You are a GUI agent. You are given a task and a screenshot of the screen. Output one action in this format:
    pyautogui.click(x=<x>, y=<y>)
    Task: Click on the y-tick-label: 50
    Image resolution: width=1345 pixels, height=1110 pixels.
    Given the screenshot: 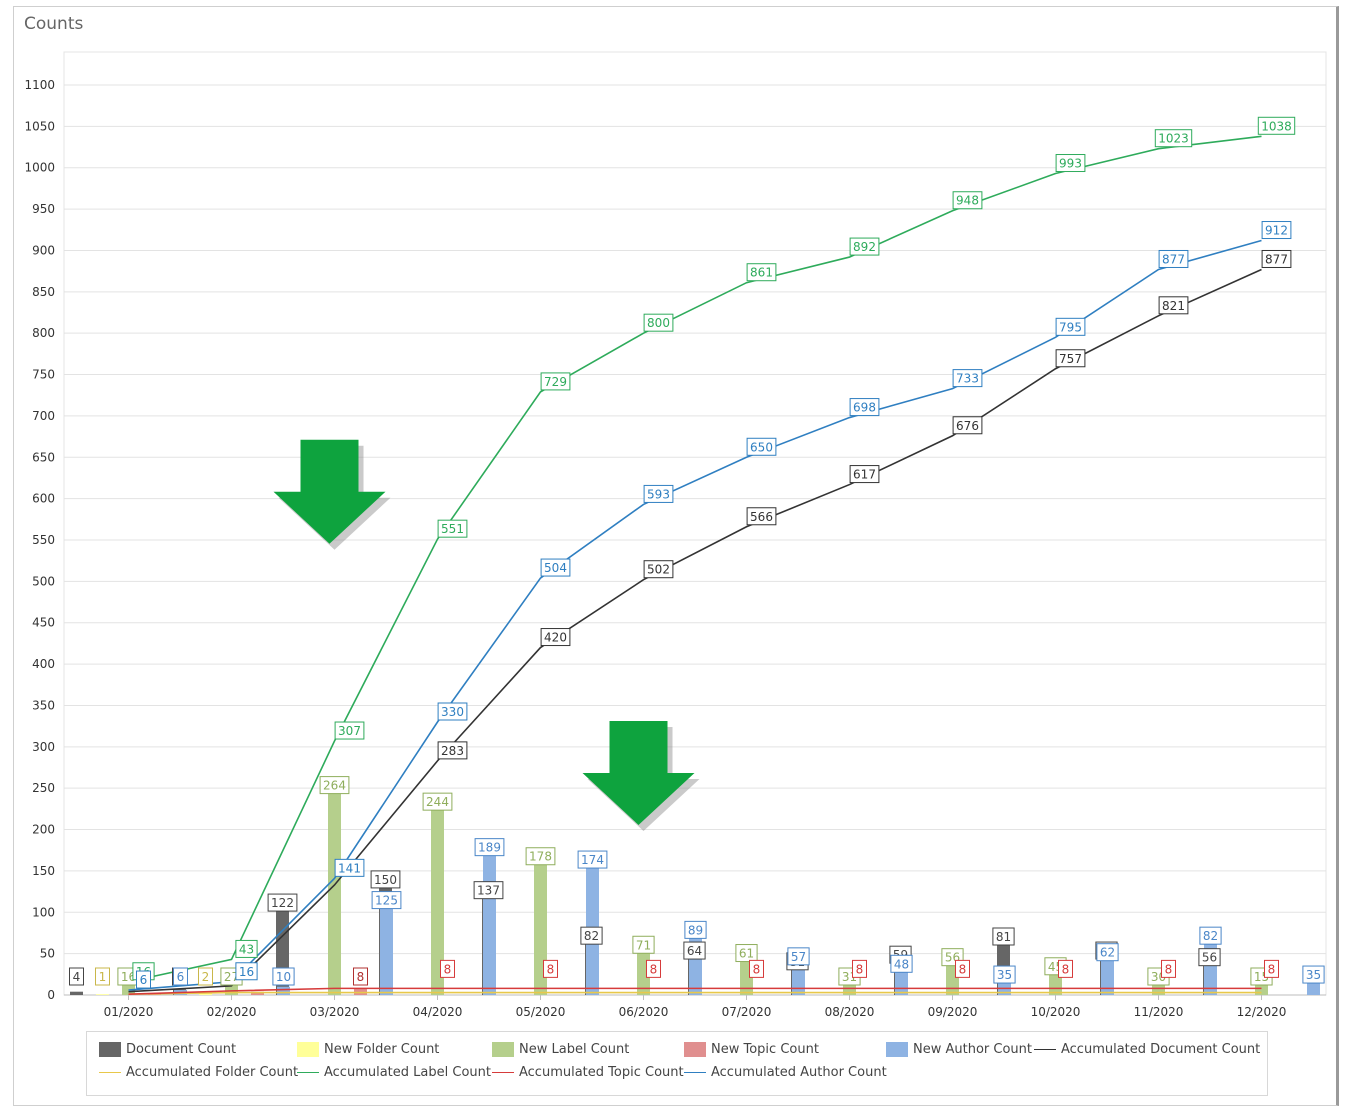 What is the action you would take?
    pyautogui.click(x=47, y=954)
    